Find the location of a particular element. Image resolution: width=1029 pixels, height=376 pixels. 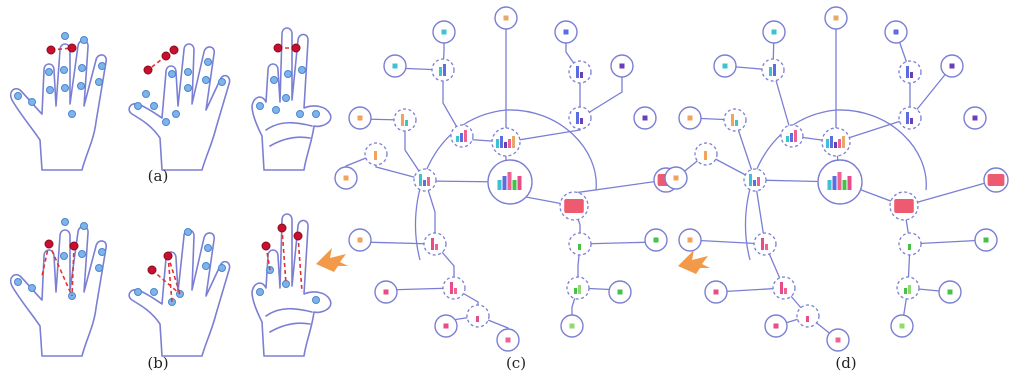

hand-b1 is located at coordinates (58, 287).